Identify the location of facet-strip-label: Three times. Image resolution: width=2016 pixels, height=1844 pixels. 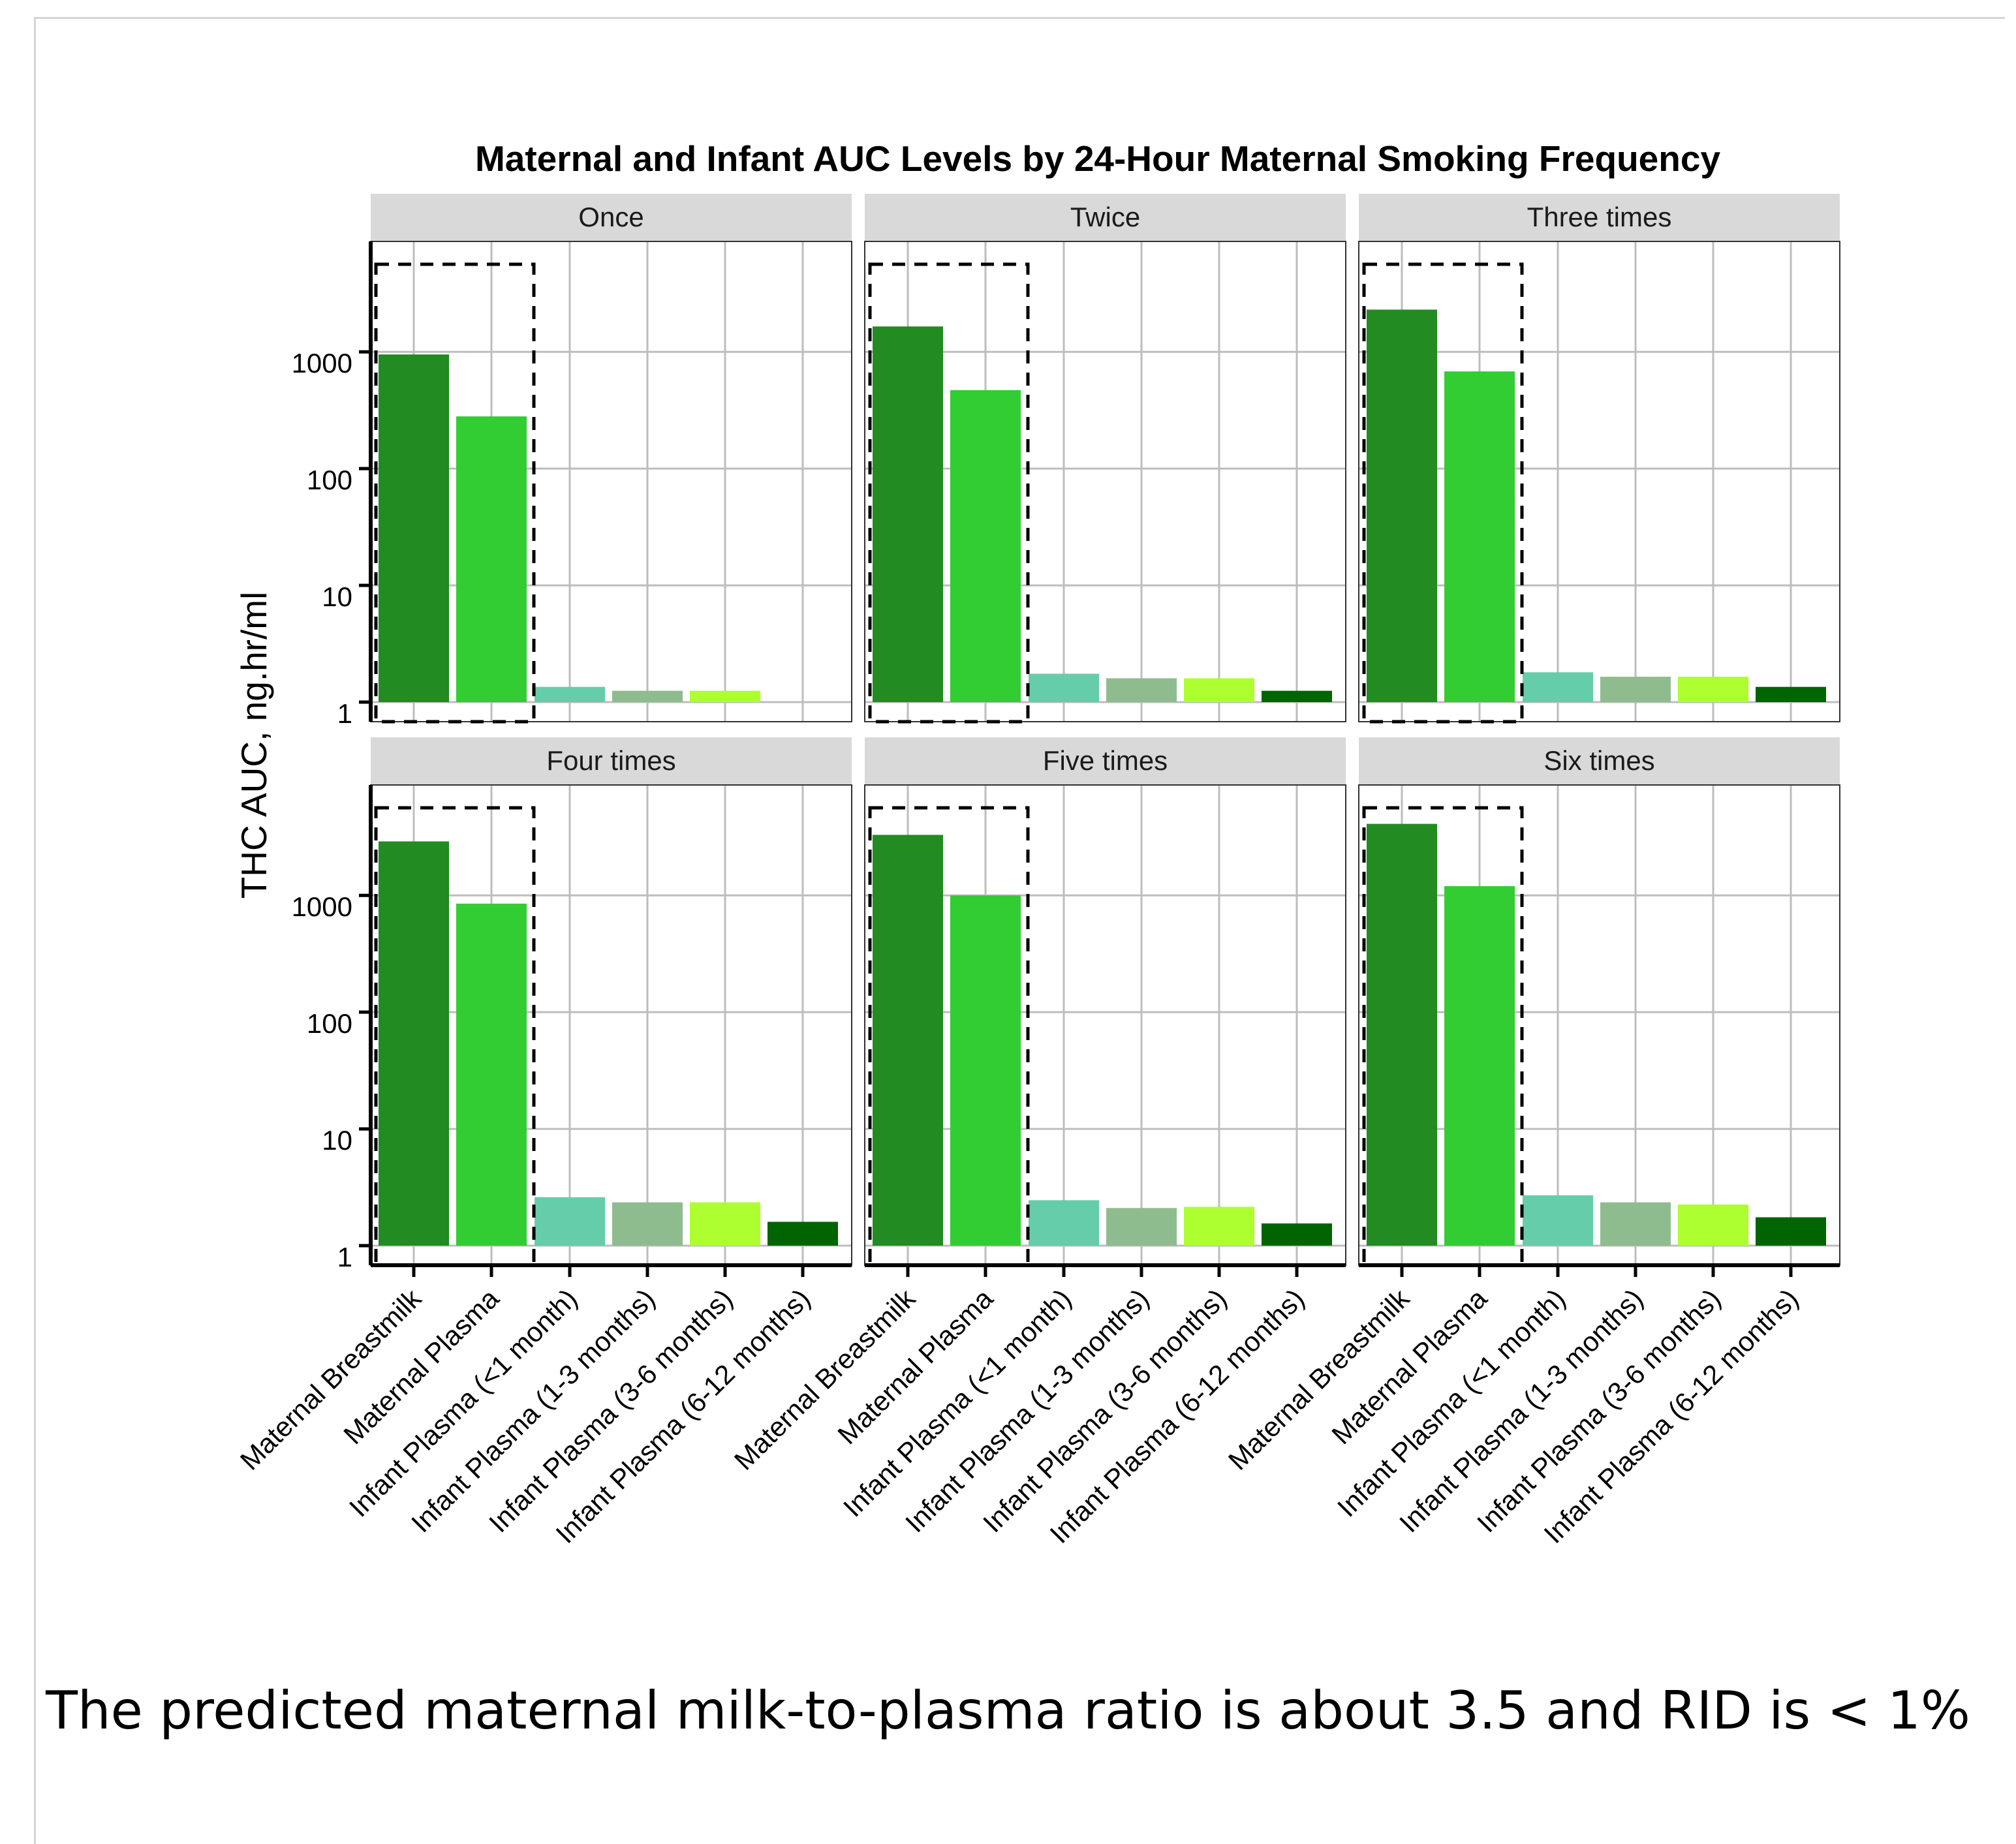
(1600, 217).